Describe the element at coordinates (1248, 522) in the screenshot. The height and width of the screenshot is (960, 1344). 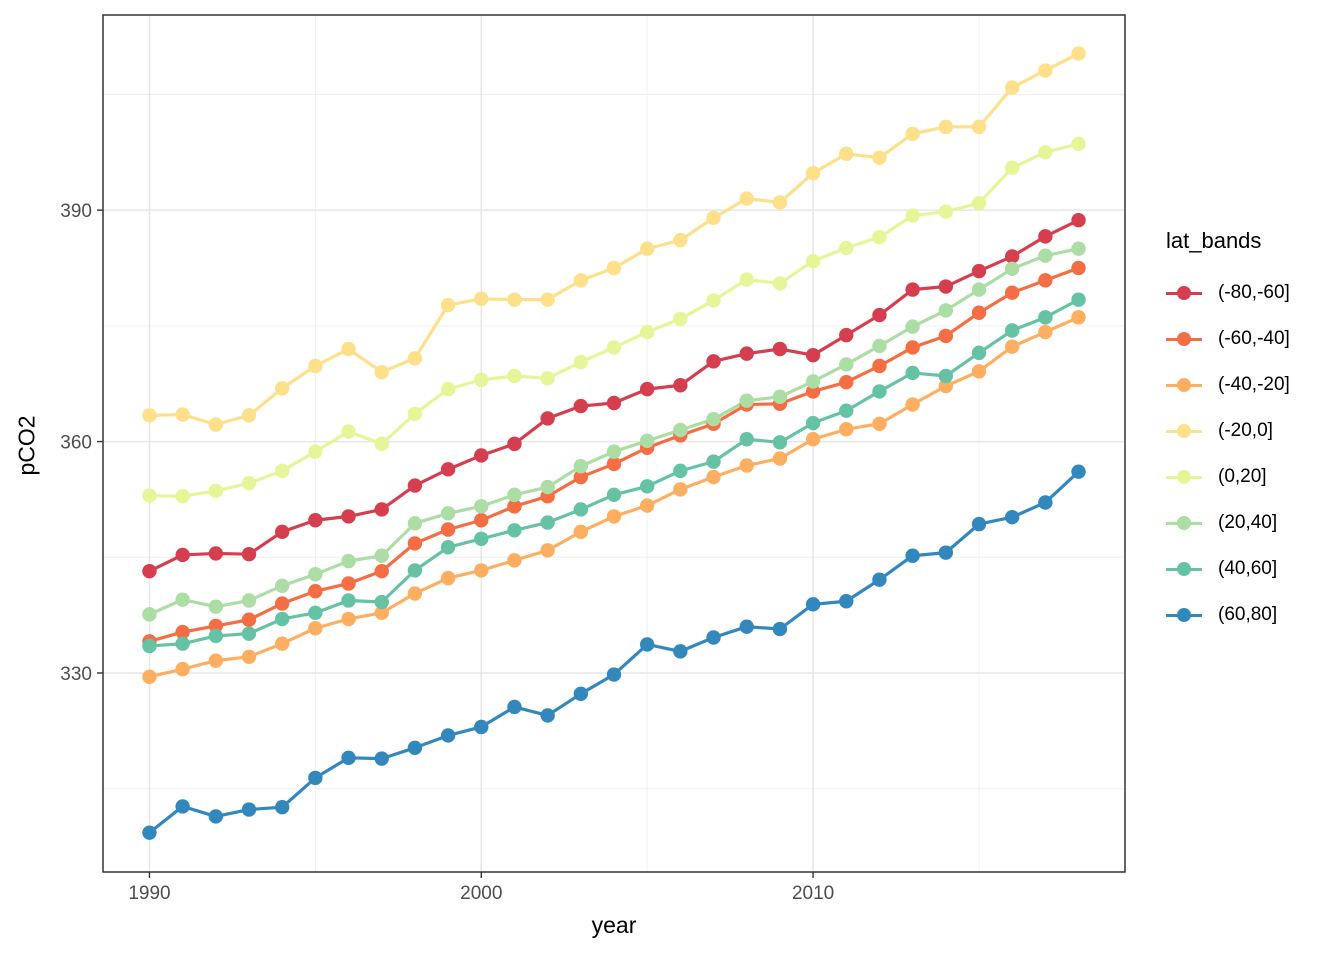
I see `legend-item-label: (20,40]` at that location.